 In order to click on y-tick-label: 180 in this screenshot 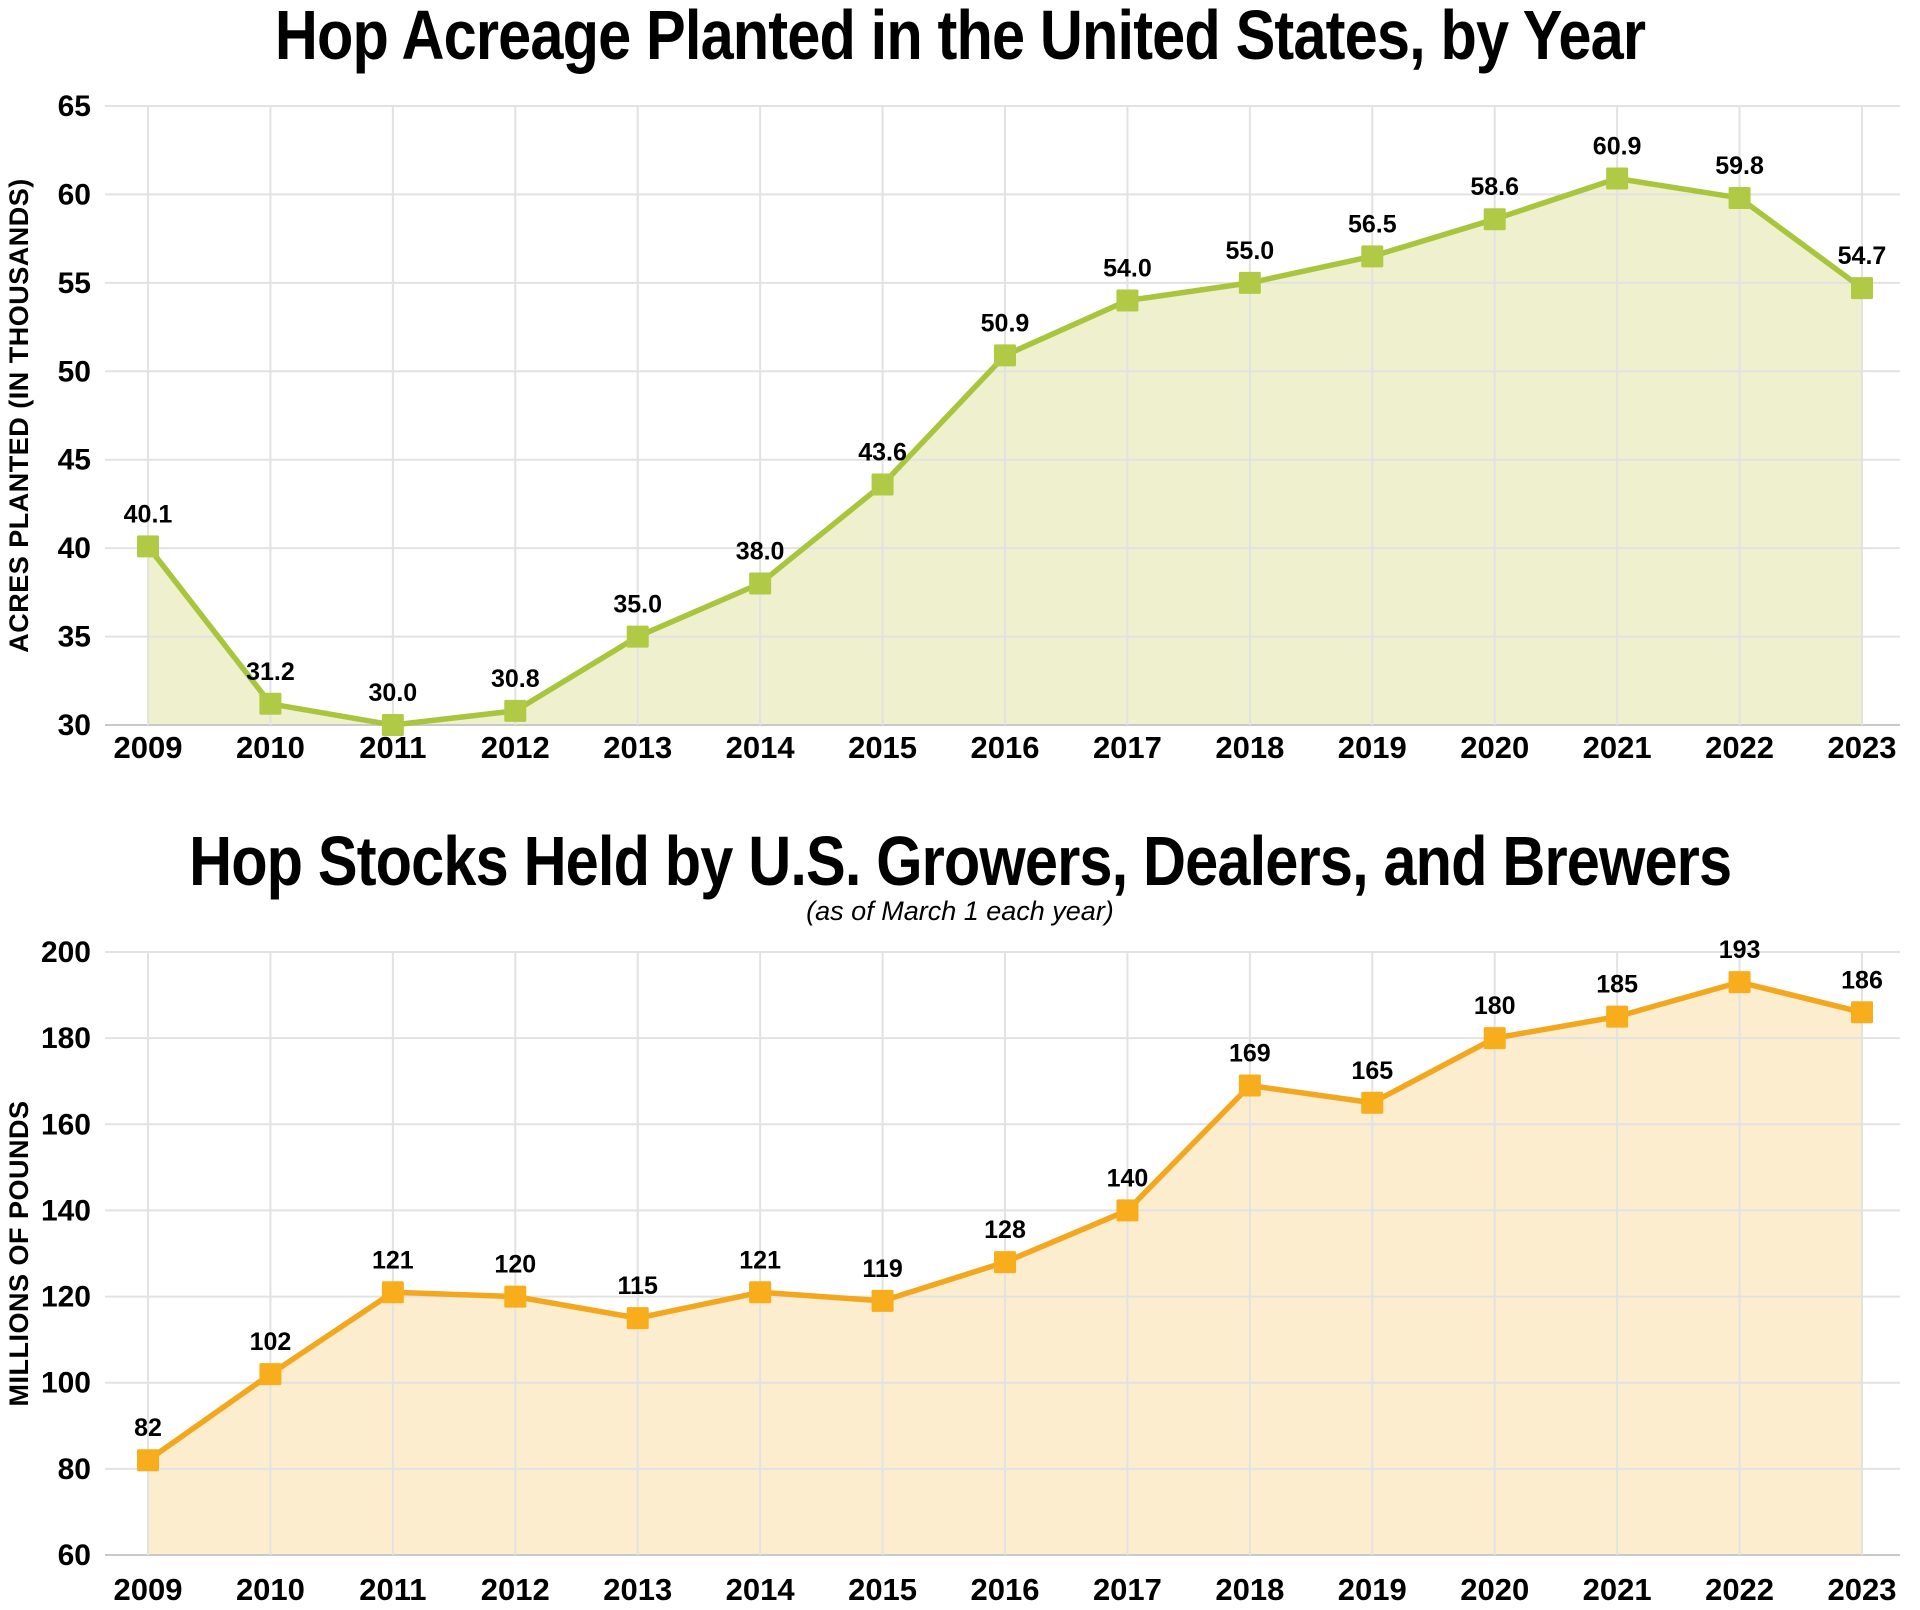, I will do `click(66, 1038)`.